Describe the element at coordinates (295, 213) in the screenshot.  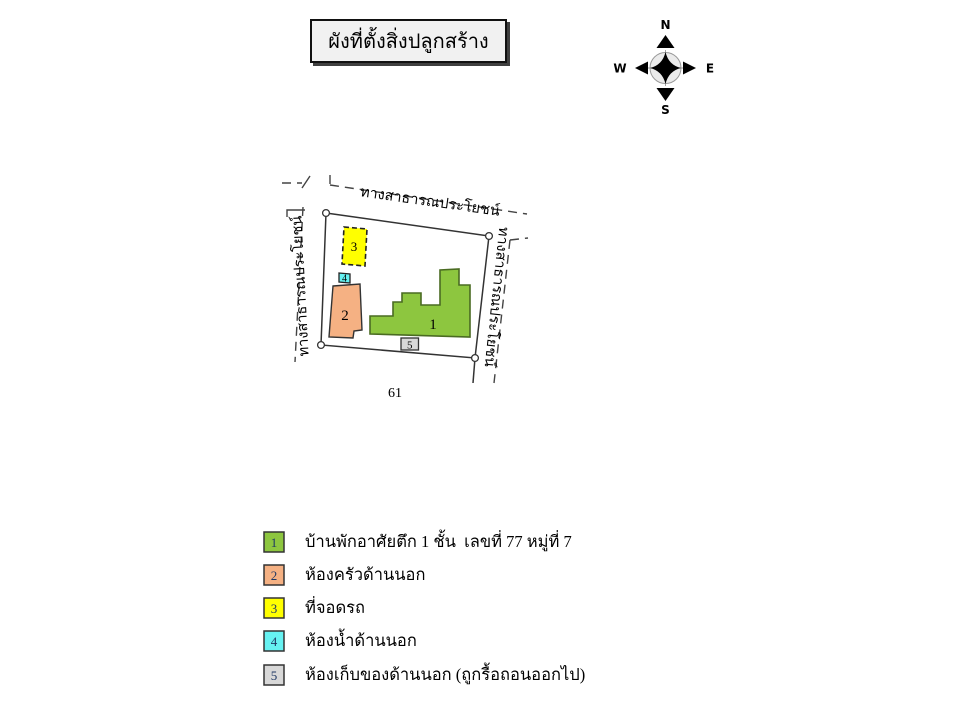
I see `left-neighbor-corner-line` at that location.